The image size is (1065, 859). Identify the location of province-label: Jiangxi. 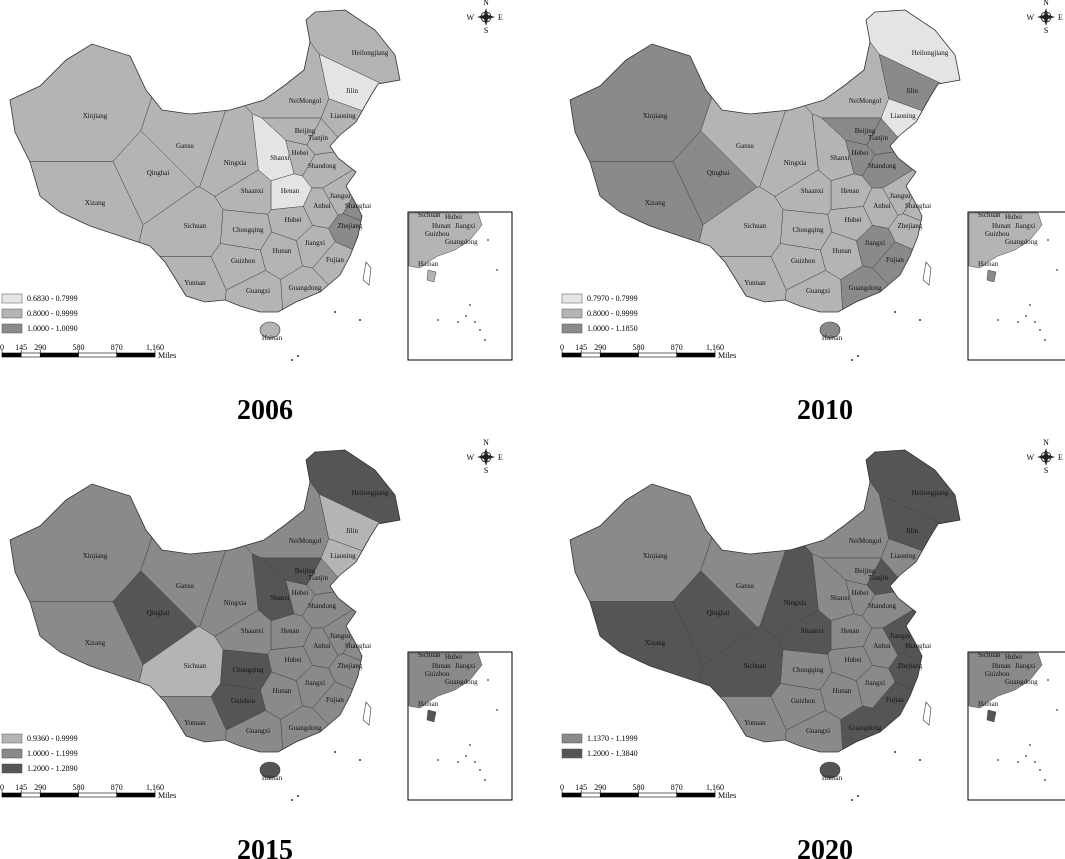
(875, 683).